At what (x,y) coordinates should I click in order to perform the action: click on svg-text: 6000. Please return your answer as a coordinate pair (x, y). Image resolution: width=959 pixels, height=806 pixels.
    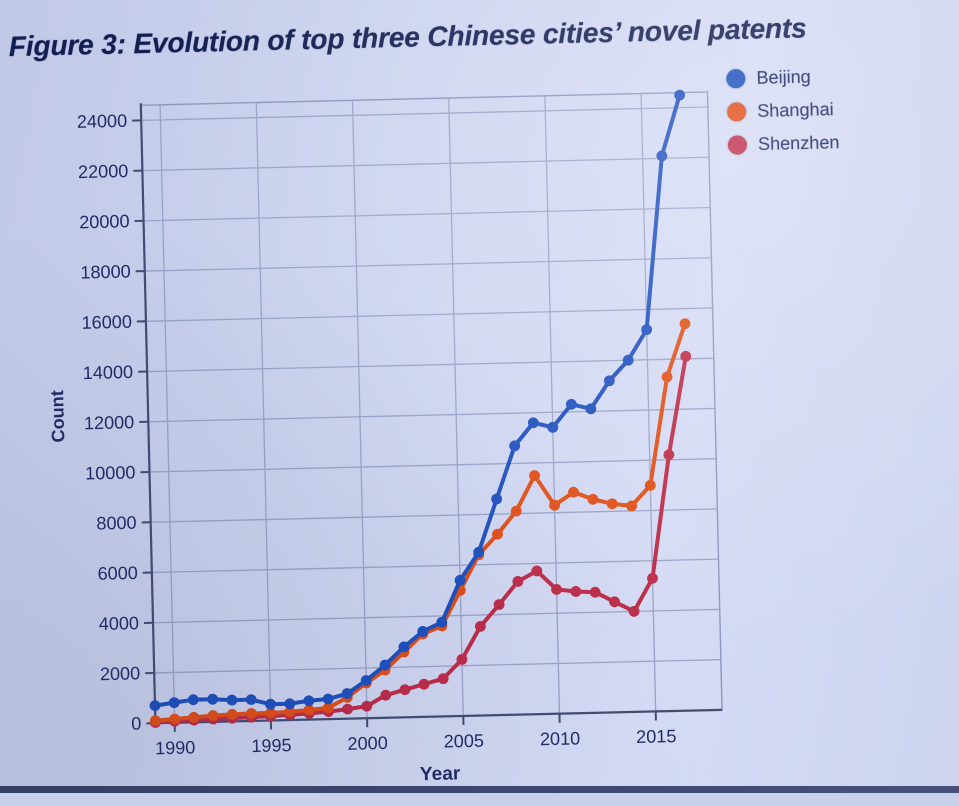
    Looking at the image, I should click on (117, 573).